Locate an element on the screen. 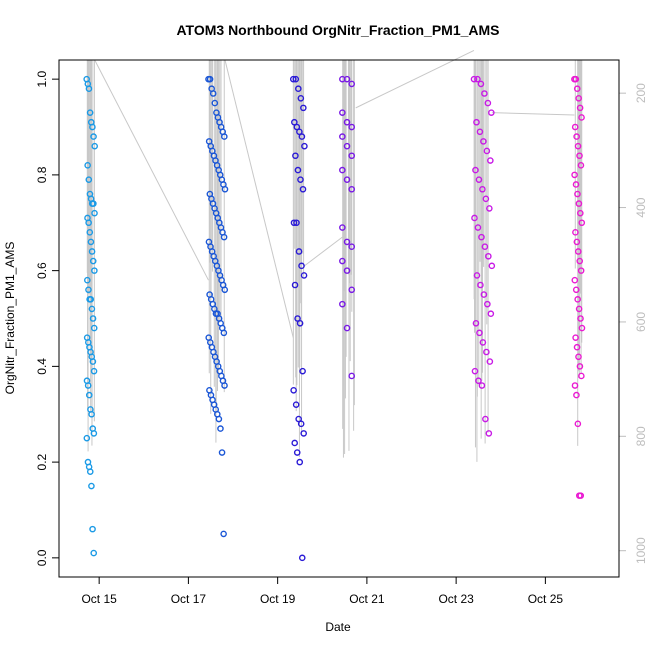 The width and height of the screenshot is (650, 650). x-axis-label: Date is located at coordinates (338, 627).